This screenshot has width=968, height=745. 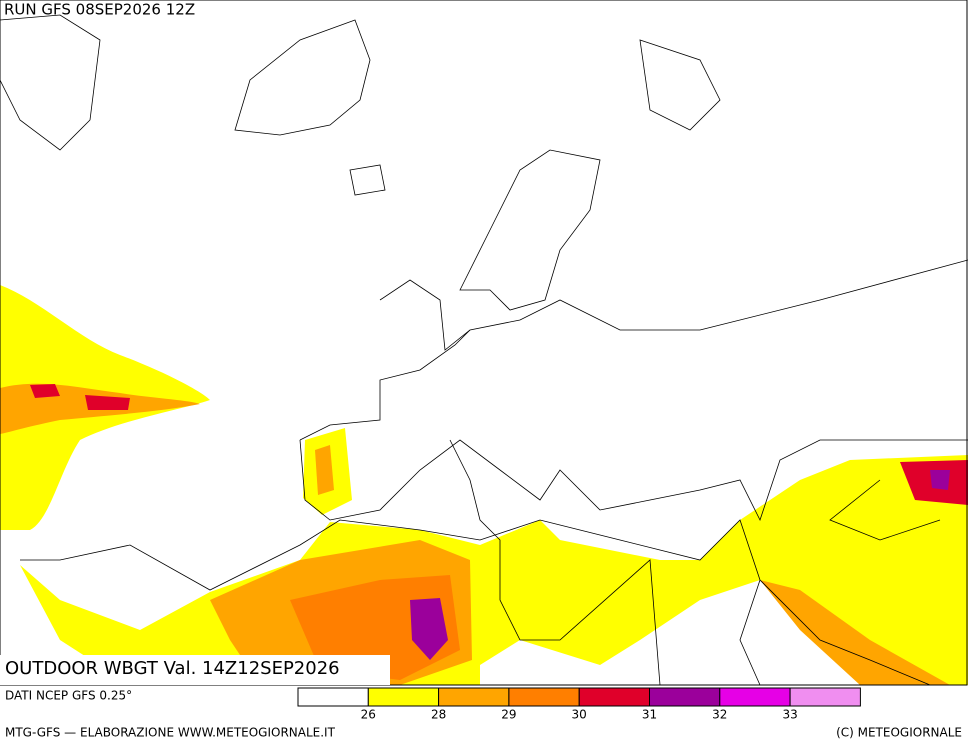 I want to click on legend-tick-label: 28, so click(x=438, y=715).